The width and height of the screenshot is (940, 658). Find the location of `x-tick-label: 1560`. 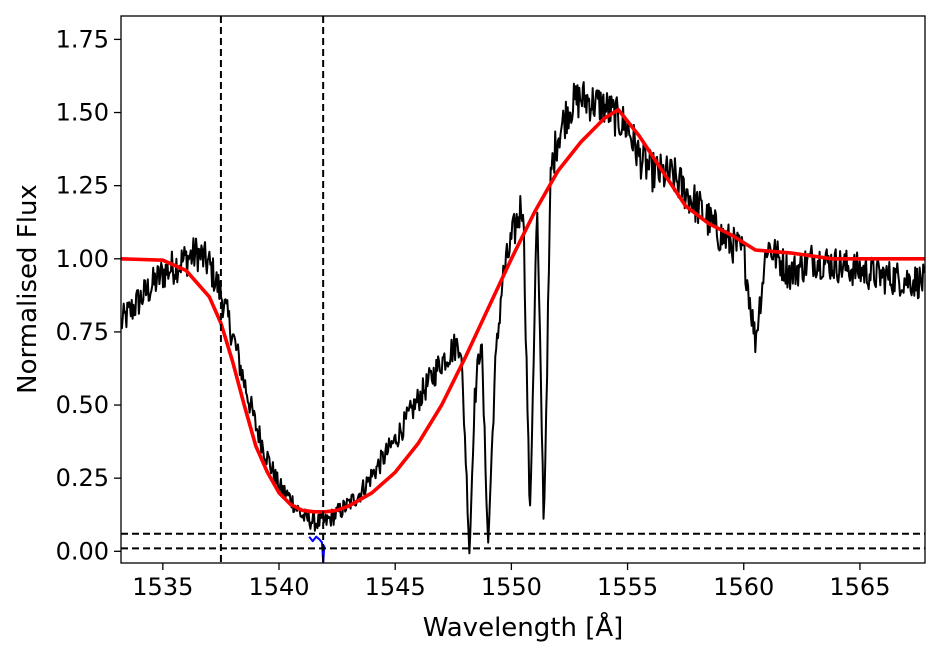

x-tick-label: 1560 is located at coordinates (743, 587).